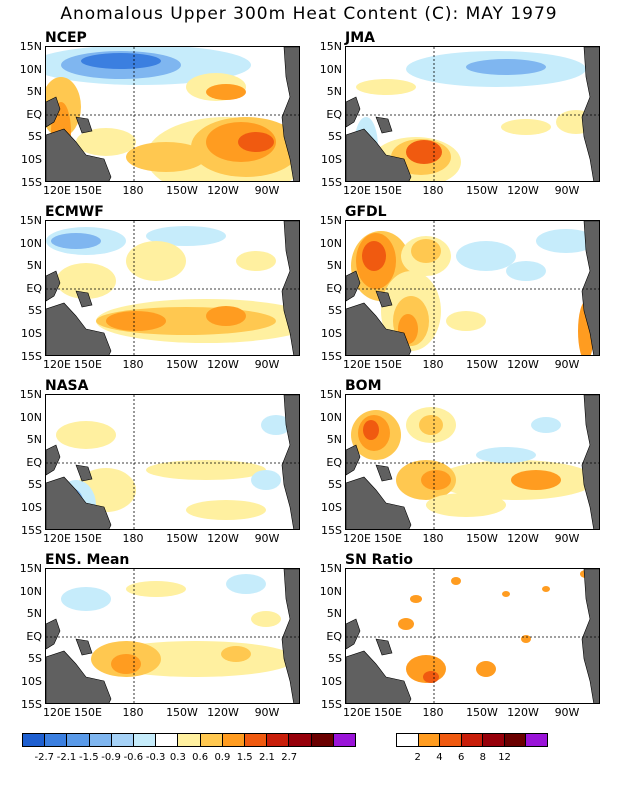  I want to click on panel-title: NCEP, so click(66, 38).